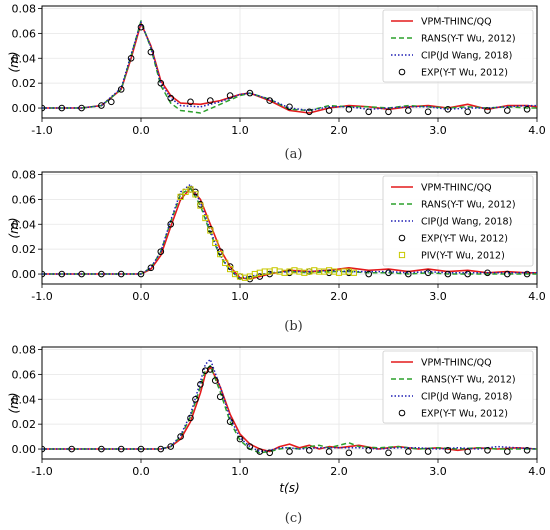  What do you see at coordinates (289, 409) in the screenshot?
I see `series-vpm-thinc-qq-line` at bounding box center [289, 409].